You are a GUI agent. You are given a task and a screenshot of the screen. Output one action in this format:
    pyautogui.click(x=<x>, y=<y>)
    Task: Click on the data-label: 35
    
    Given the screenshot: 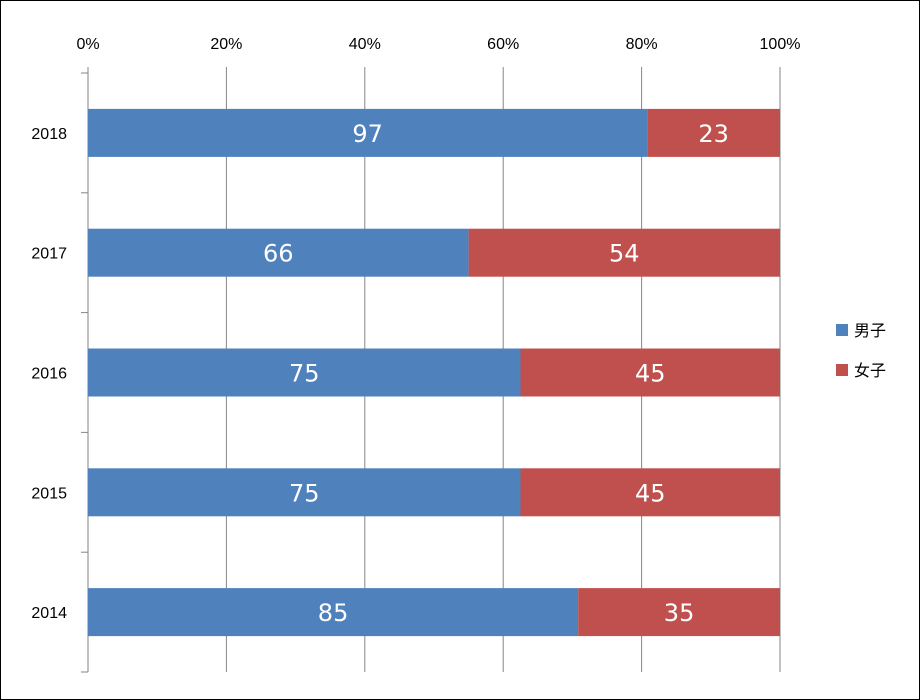 What is the action you would take?
    pyautogui.click(x=679, y=613)
    